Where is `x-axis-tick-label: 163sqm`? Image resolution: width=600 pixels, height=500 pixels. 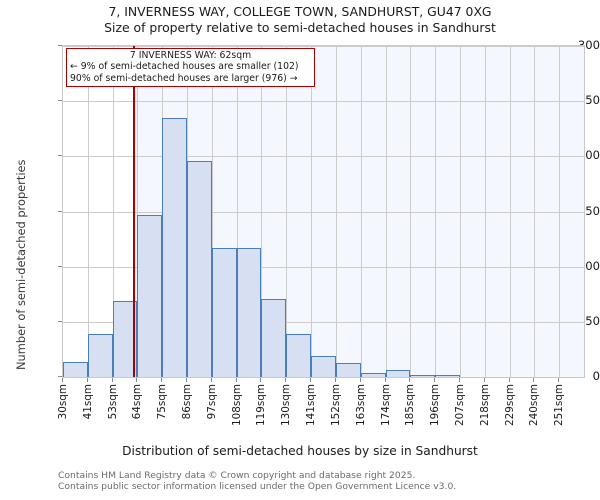 x-axis-tick-label: 163sqm is located at coordinates (360, 405).